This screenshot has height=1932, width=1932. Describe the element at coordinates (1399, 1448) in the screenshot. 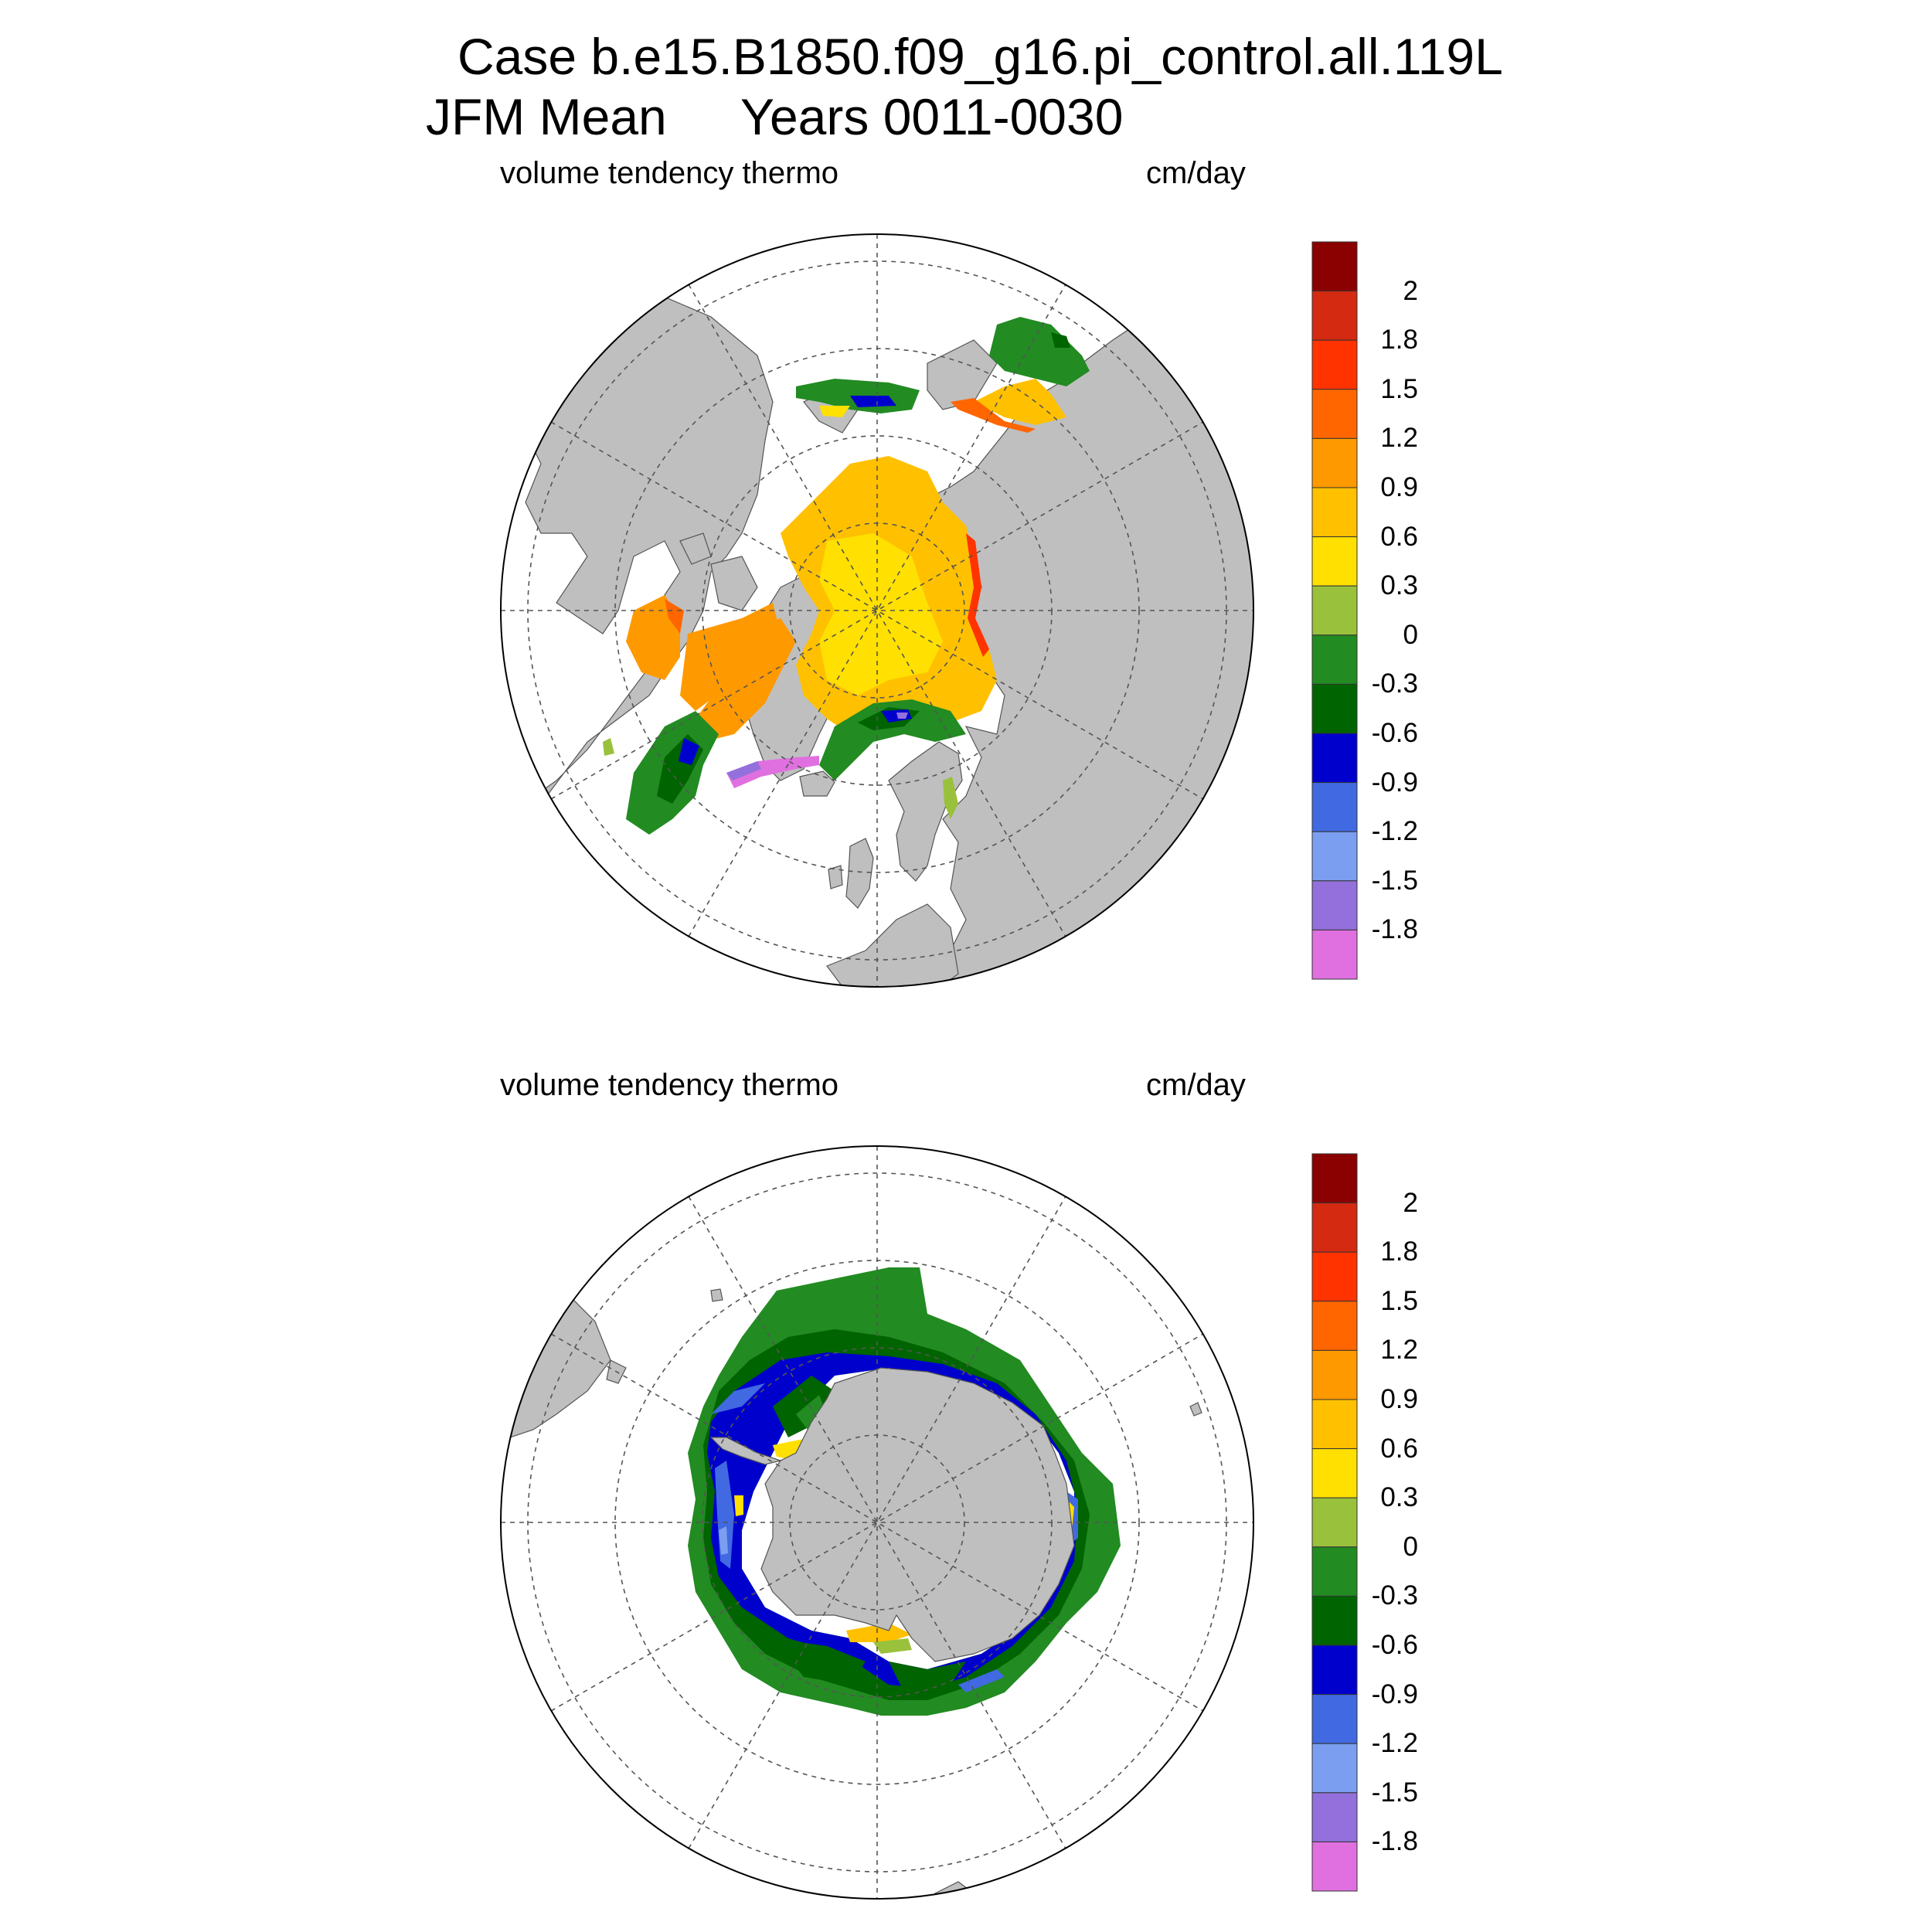

I see `south-colorbar-tick-label: 0.6` at that location.